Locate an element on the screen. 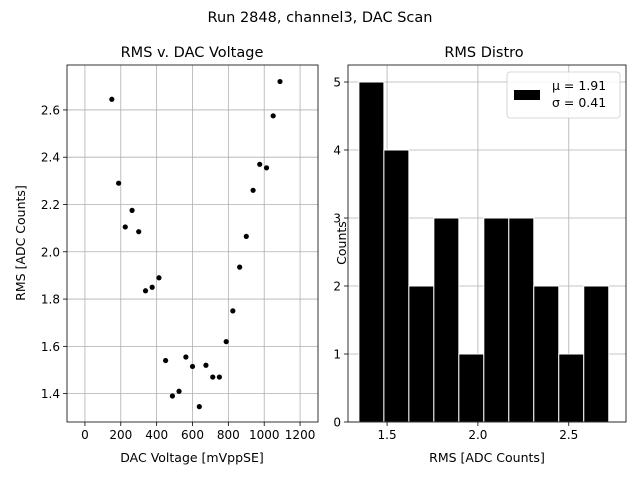  scatter-y-tick-label: 1.4 is located at coordinates (50, 394).